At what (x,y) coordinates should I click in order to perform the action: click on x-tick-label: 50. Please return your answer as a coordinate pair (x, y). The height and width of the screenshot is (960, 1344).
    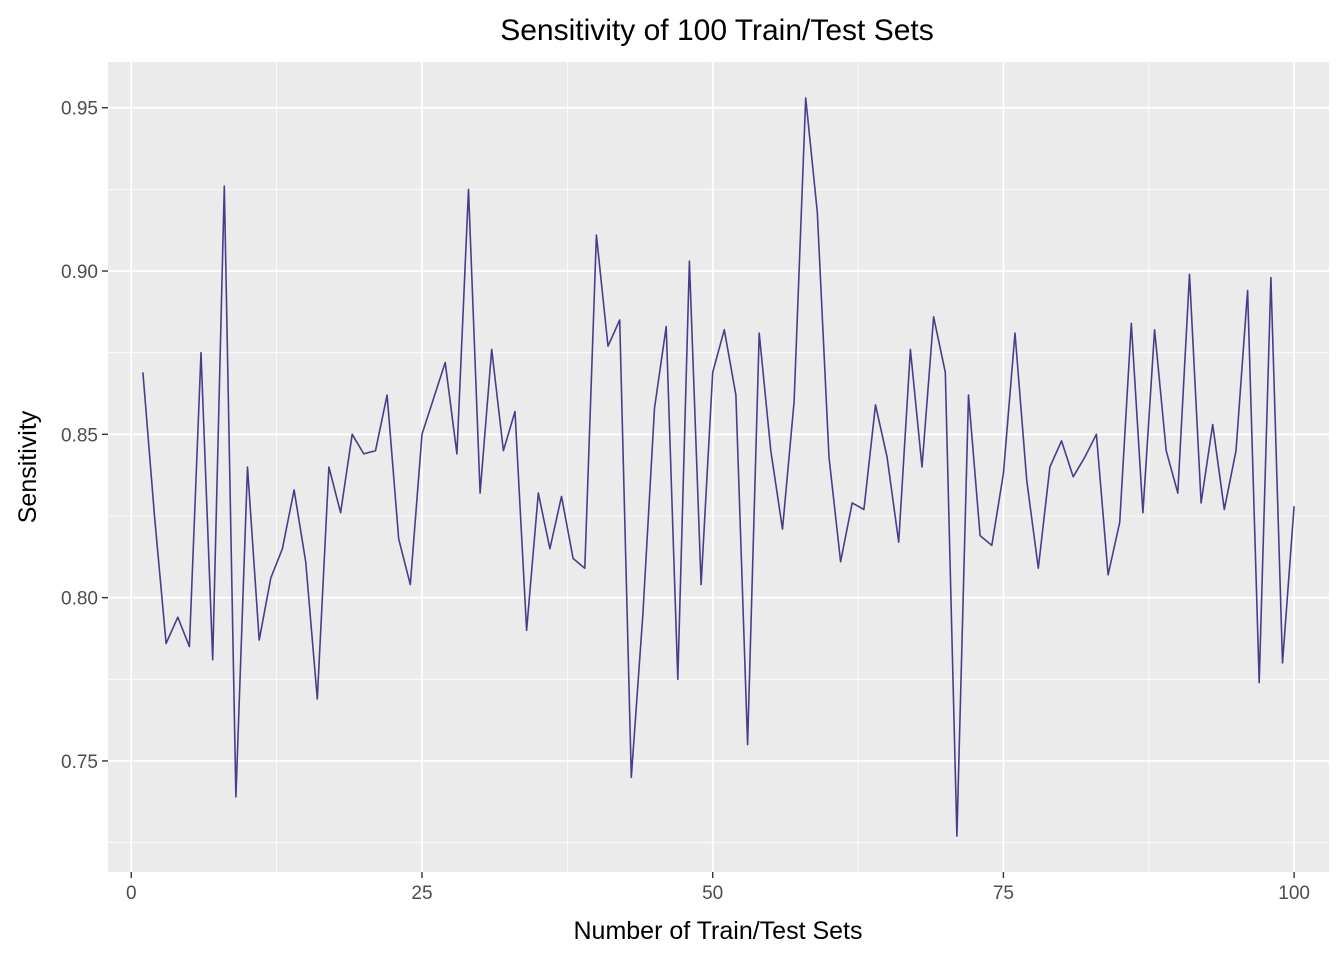
    Looking at the image, I should click on (712, 893).